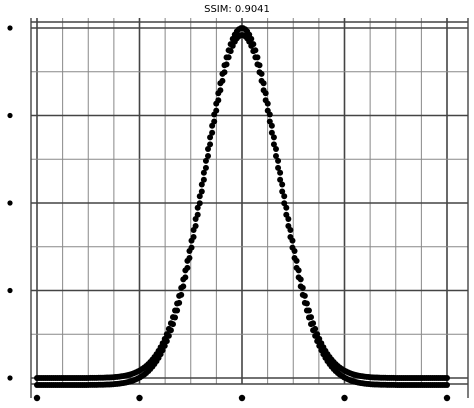 The height and width of the screenshot is (408, 474). Describe the element at coordinates (237, 9) in the screenshot. I see `chart-title: SSIM: 0.9041` at that location.